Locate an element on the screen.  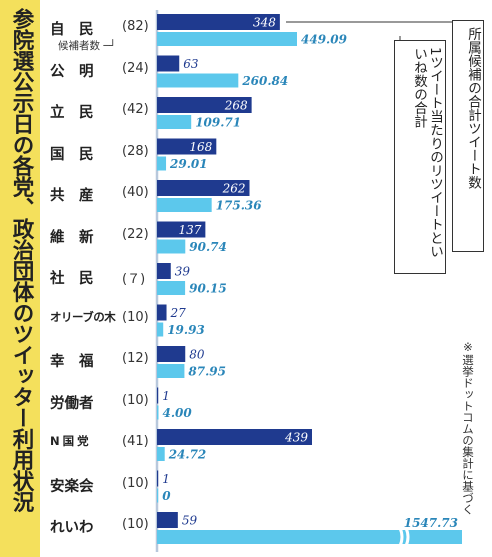
legend-dark-box: 所属候補の合計ツイート数 is located at coordinates (468, 136).